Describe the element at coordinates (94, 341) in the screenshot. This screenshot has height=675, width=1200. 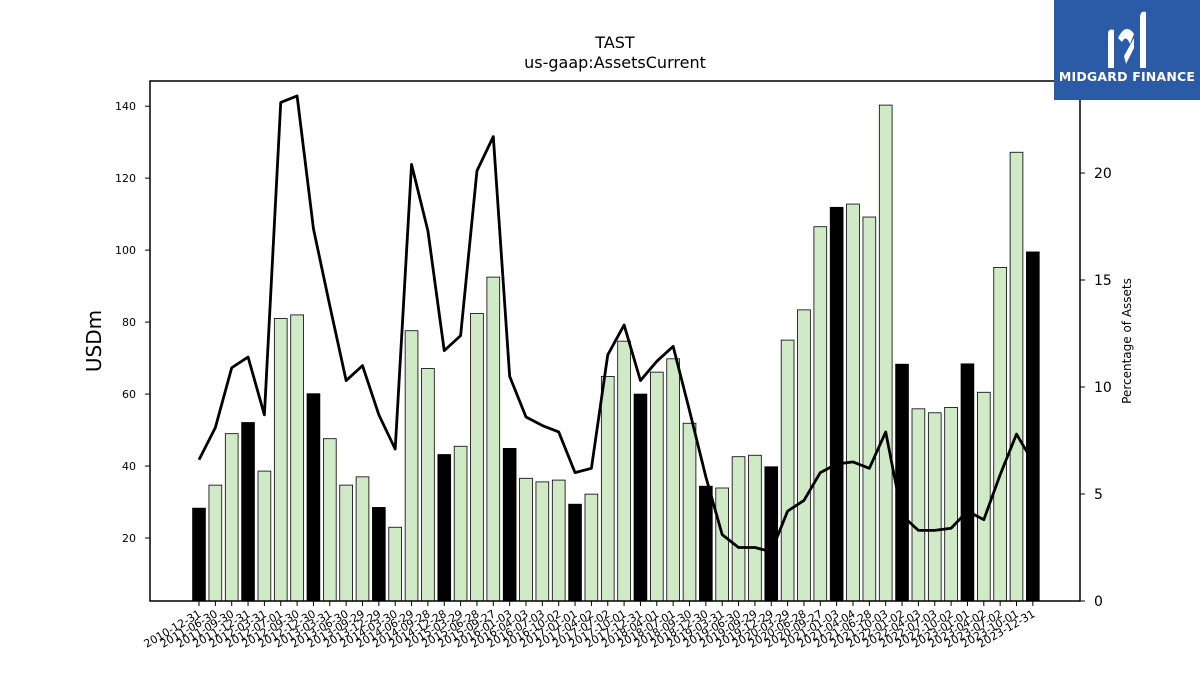
I see `y-axis-label: USDm` at that location.